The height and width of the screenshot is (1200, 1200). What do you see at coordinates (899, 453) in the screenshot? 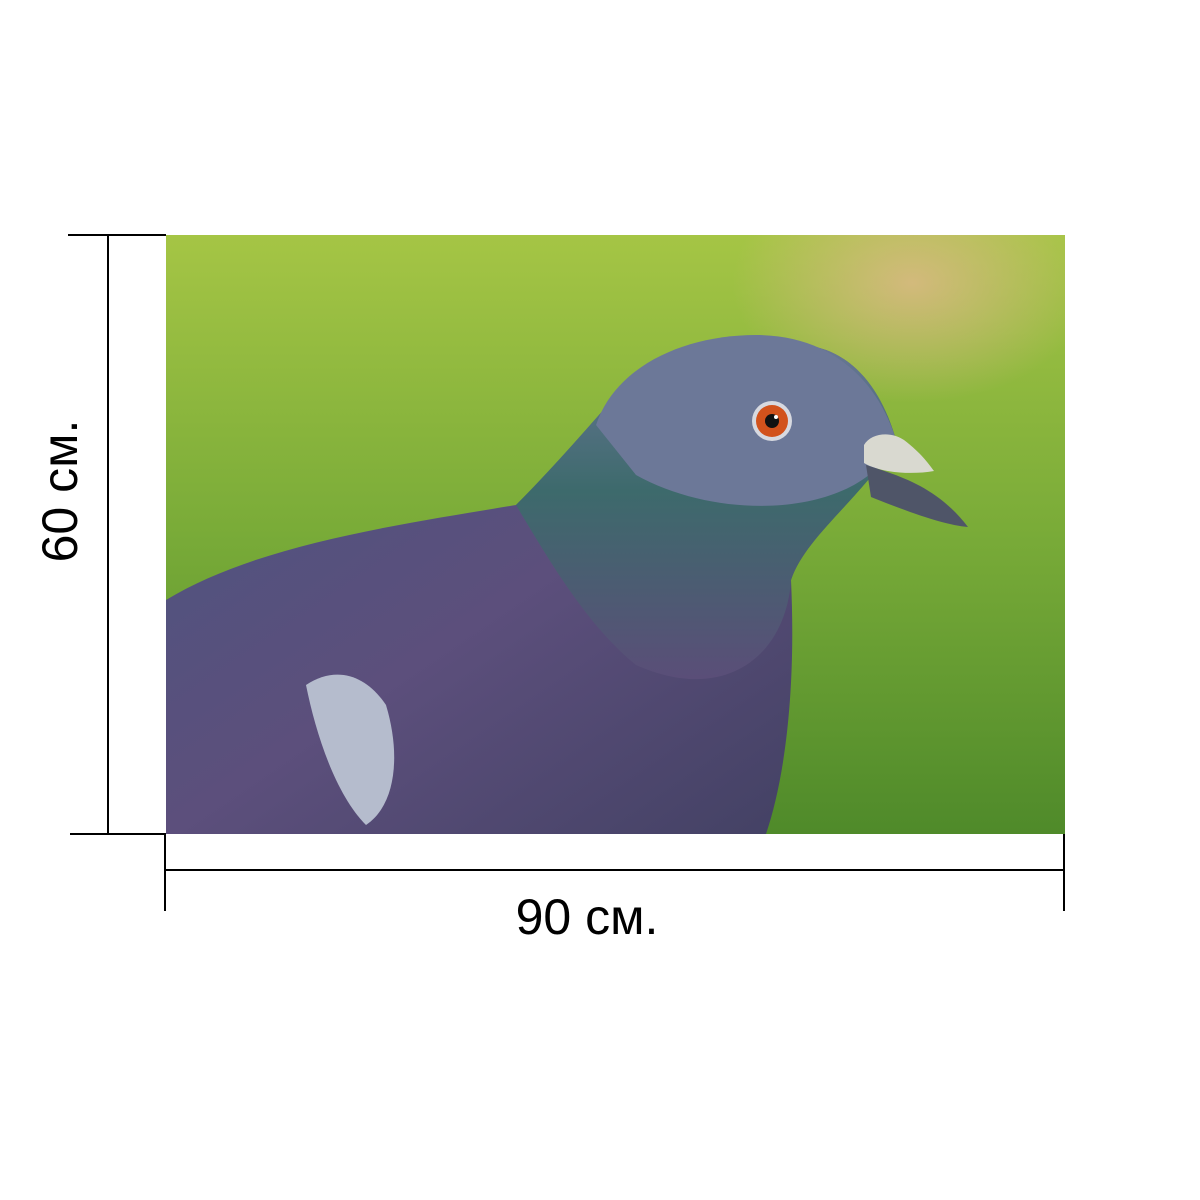
I see `pigeon-cere` at bounding box center [899, 453].